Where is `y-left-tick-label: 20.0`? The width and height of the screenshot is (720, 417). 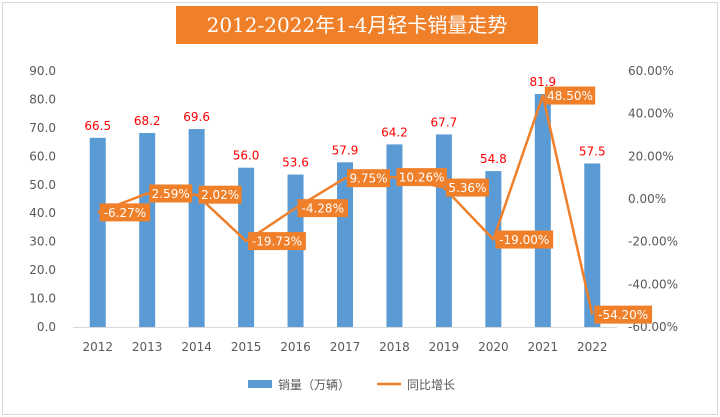 y-left-tick-label: 20.0 is located at coordinates (42, 270).